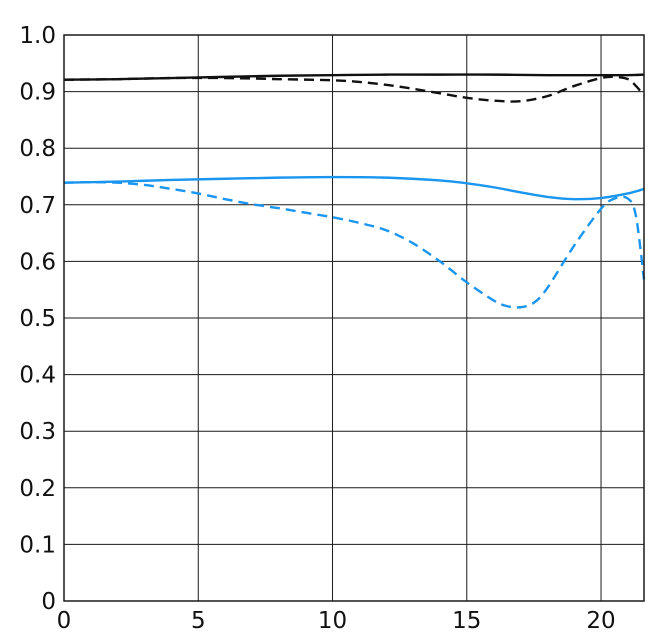 The image size is (662, 635). I want to click on black-dashed-series-line, so click(354, 89).